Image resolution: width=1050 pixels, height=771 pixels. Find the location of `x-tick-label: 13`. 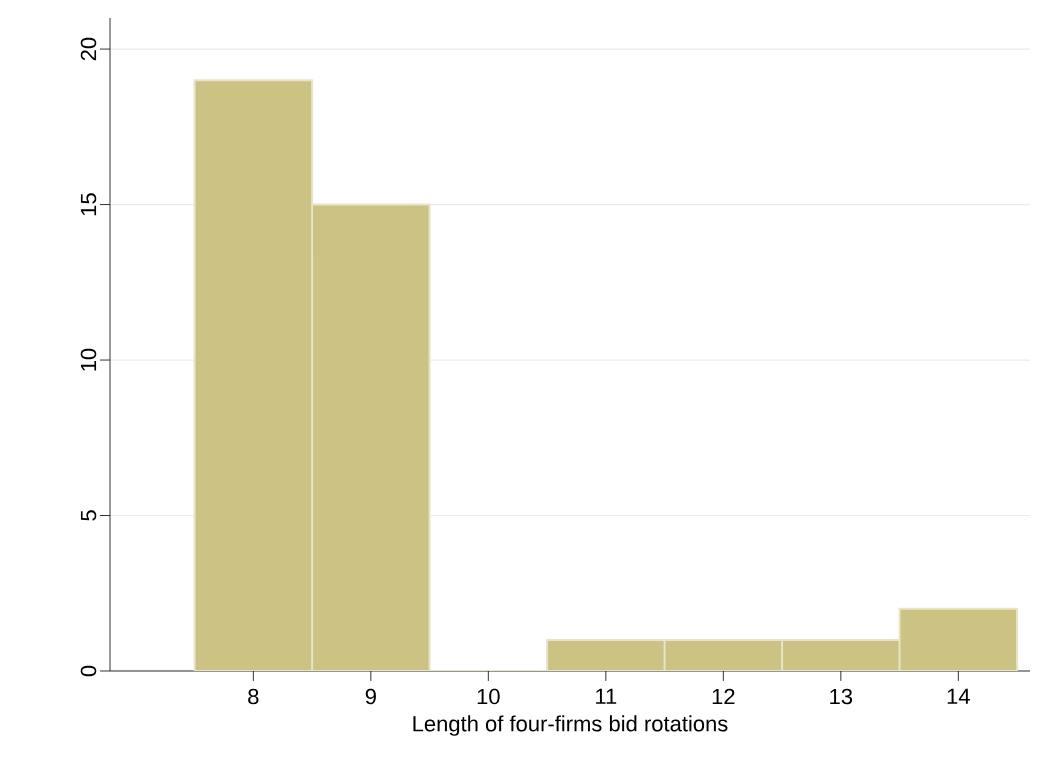

x-tick-label: 13 is located at coordinates (841, 696).